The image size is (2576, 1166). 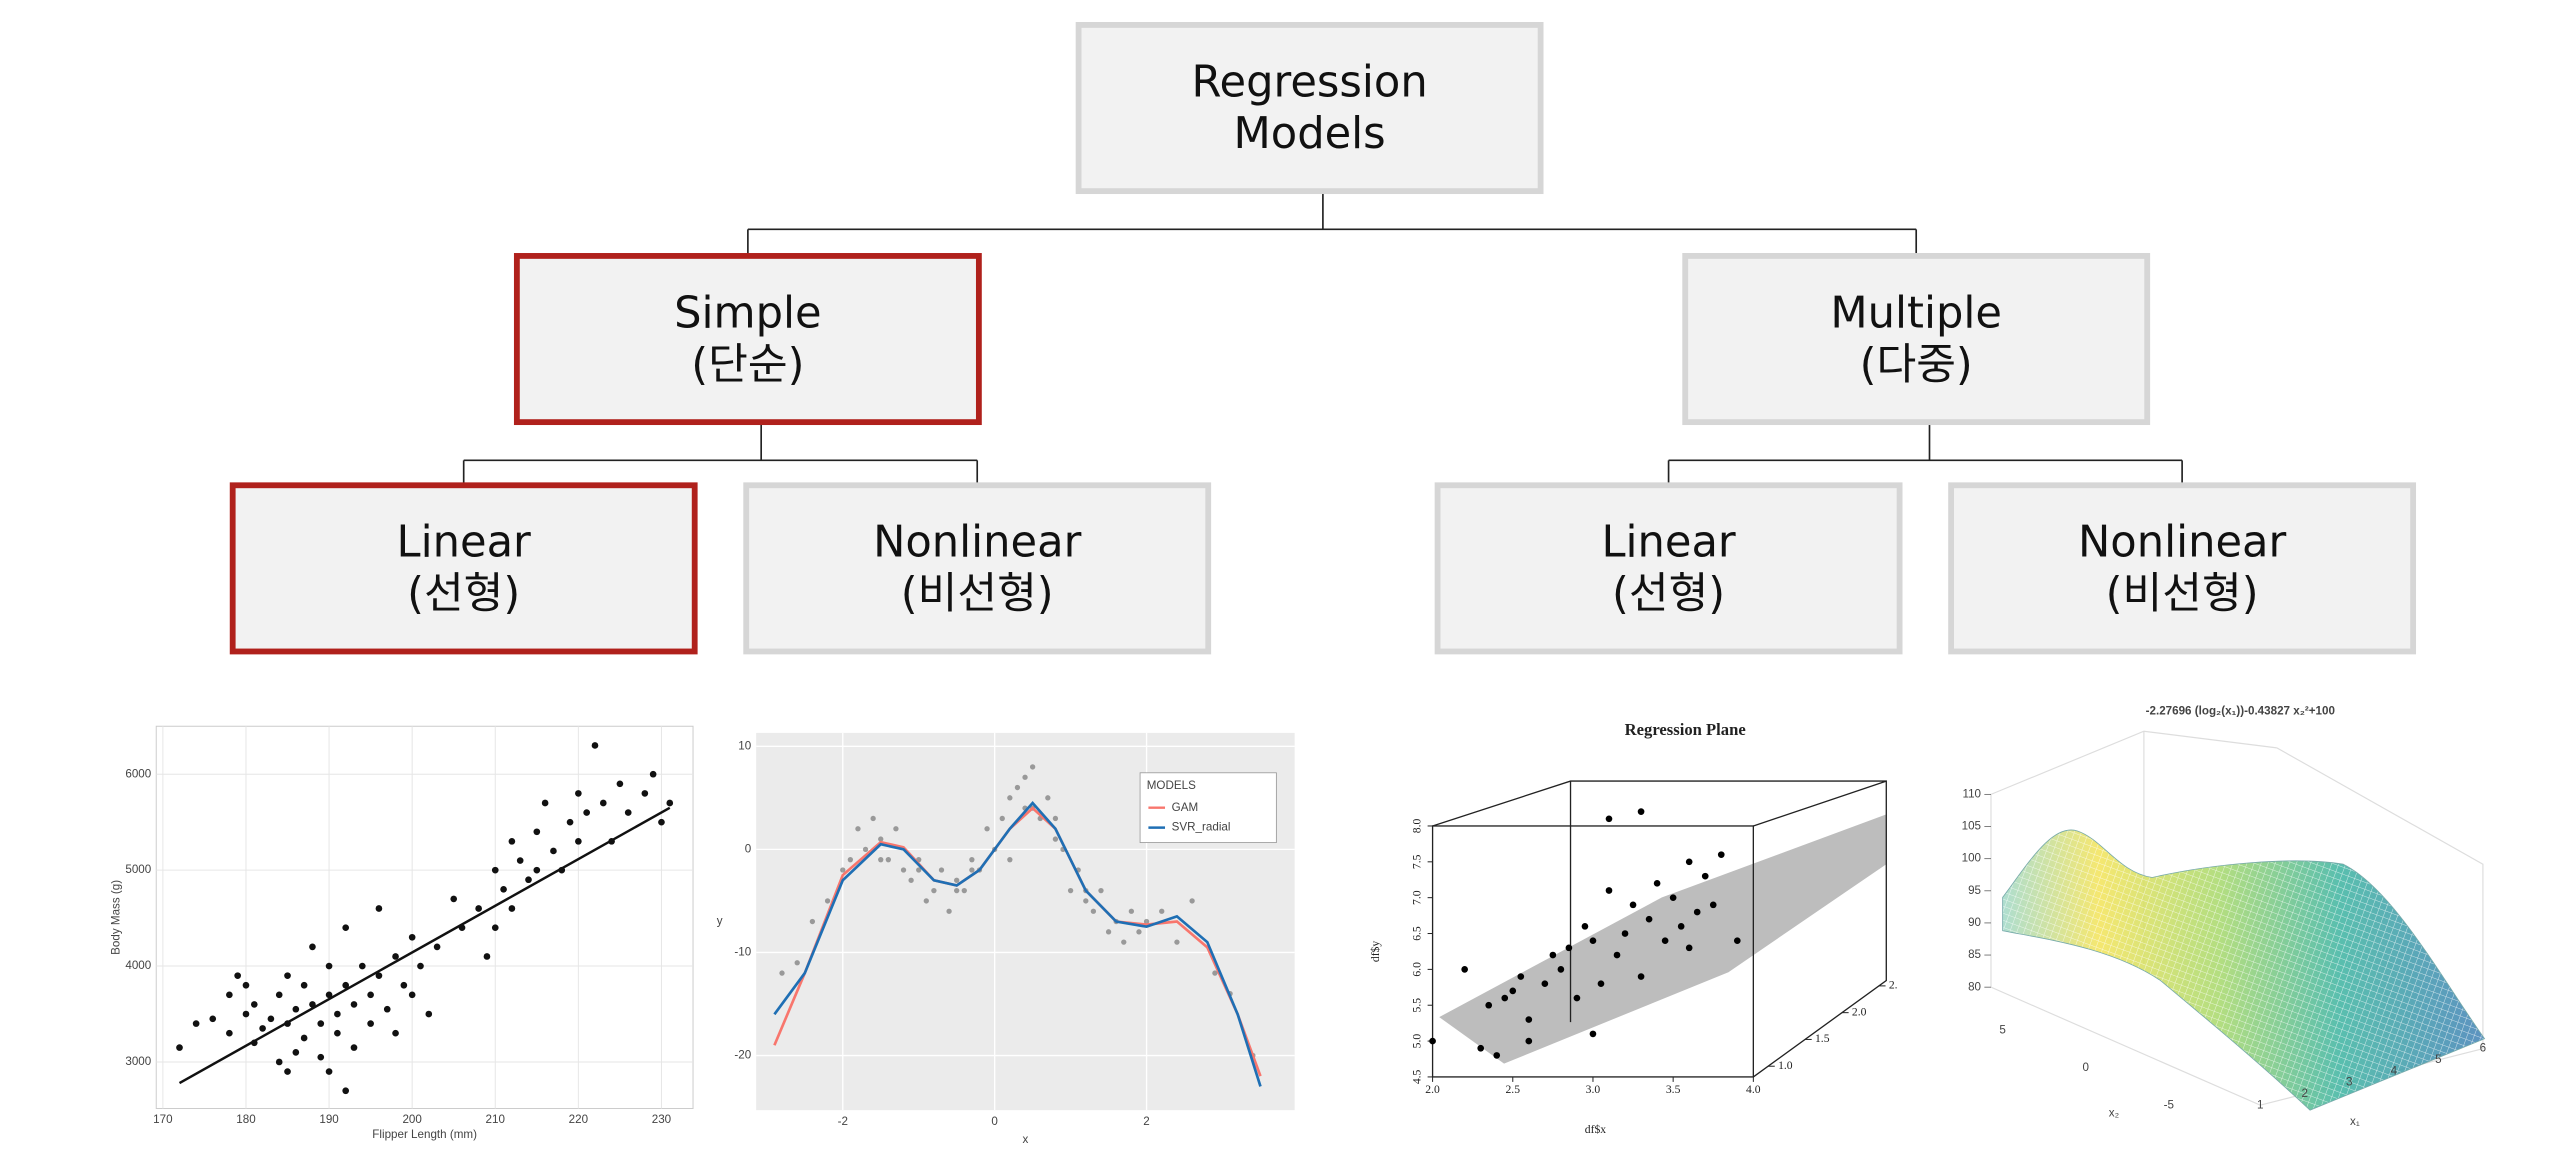 What do you see at coordinates (2182, 543) in the screenshot?
I see `node-label: Nonlinear` at bounding box center [2182, 543].